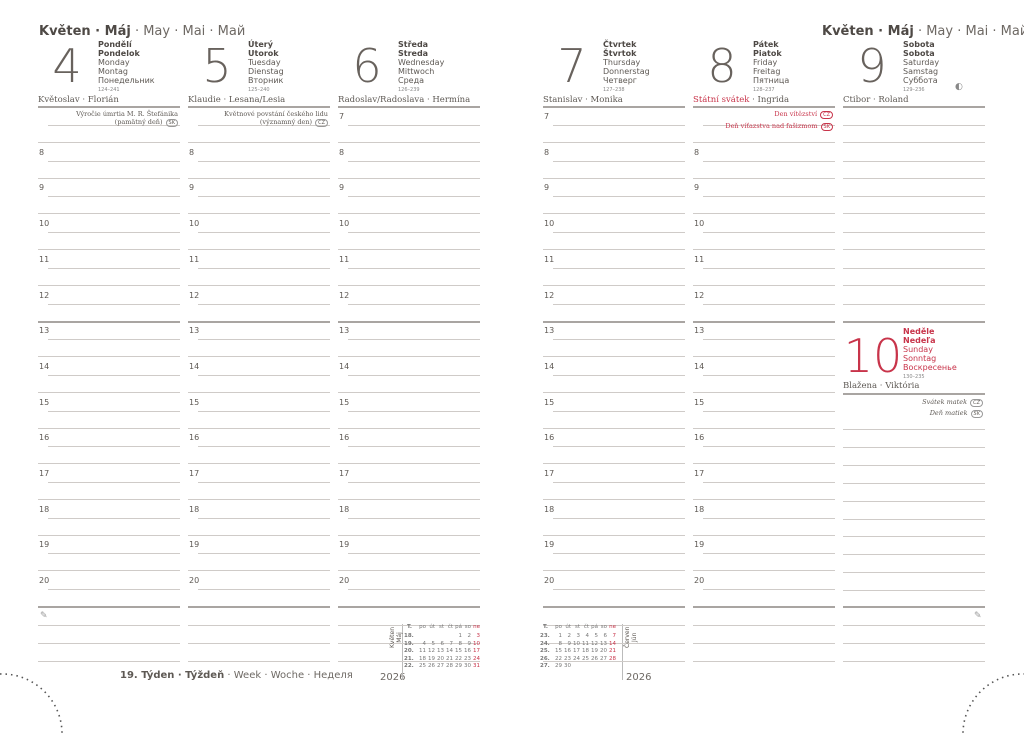 This screenshot has width=1024, height=734. What do you see at coordinates (458, 658) in the screenshot?
I see `calendar-cell: 22` at bounding box center [458, 658].